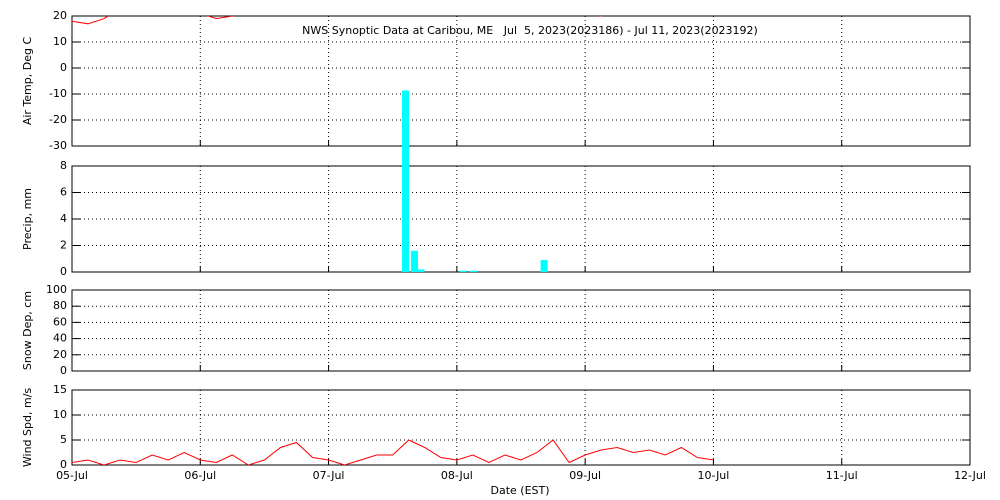 The height and width of the screenshot is (500, 1000). Describe the element at coordinates (63, 245) in the screenshot. I see `y-tick-label: 2` at that location.